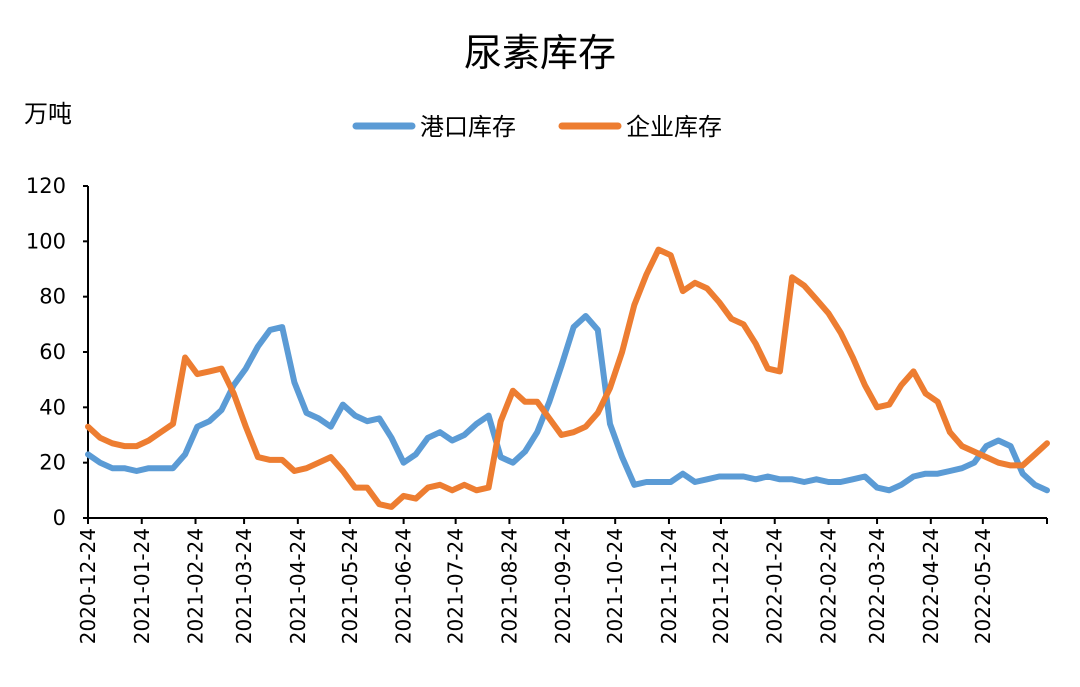 This screenshot has width=1080, height=687. Describe the element at coordinates (196, 586) in the screenshot. I see `x-tick-label: 2021-02-24` at that location.